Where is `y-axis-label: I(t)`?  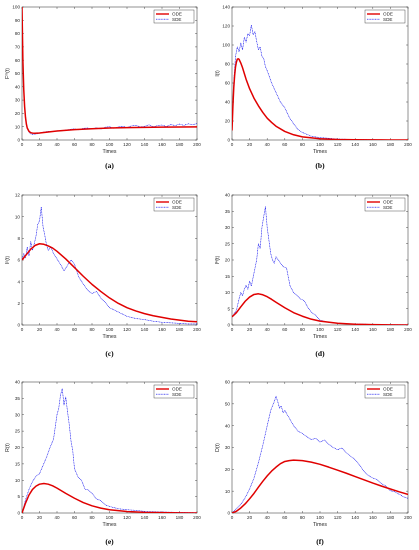 y-axis-label: I(t) is located at coordinates (218, 73).